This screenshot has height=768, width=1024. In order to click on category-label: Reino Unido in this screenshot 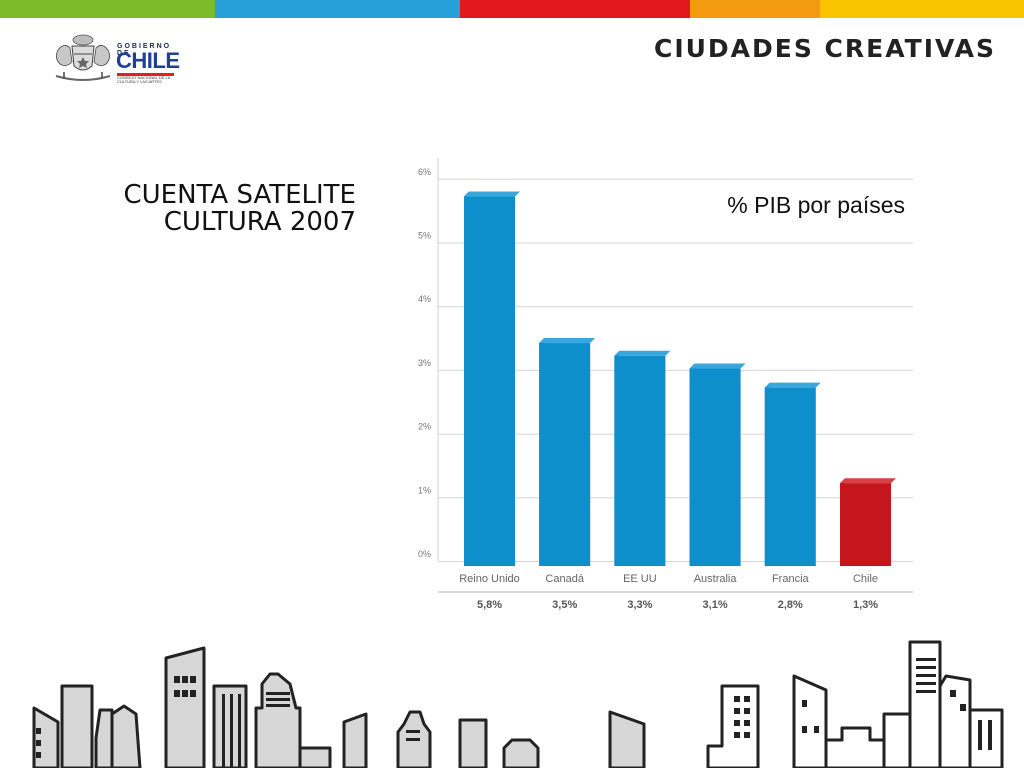, I will do `click(489, 579)`.